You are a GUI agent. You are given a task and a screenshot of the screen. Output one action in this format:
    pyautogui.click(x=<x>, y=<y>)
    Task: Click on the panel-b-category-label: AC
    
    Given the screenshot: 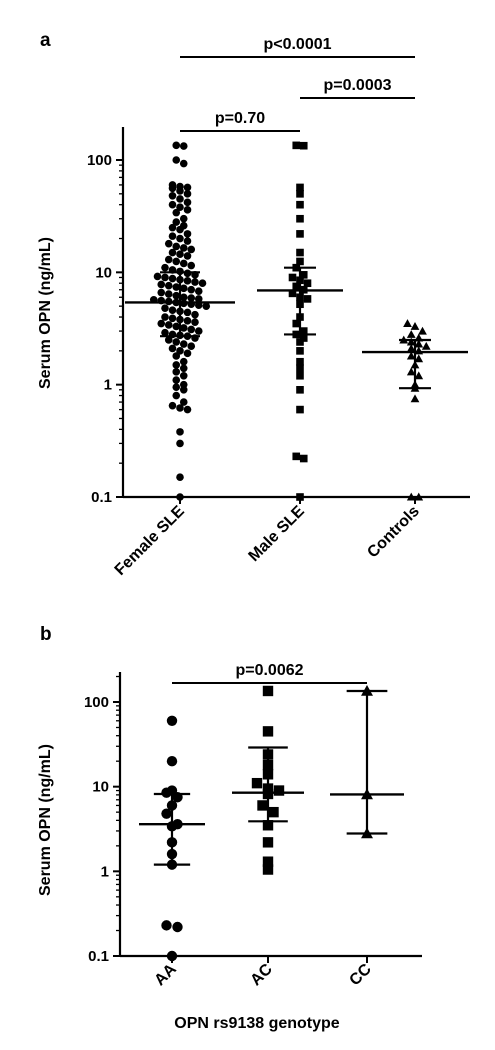 What is the action you would take?
    pyautogui.click(x=261, y=974)
    